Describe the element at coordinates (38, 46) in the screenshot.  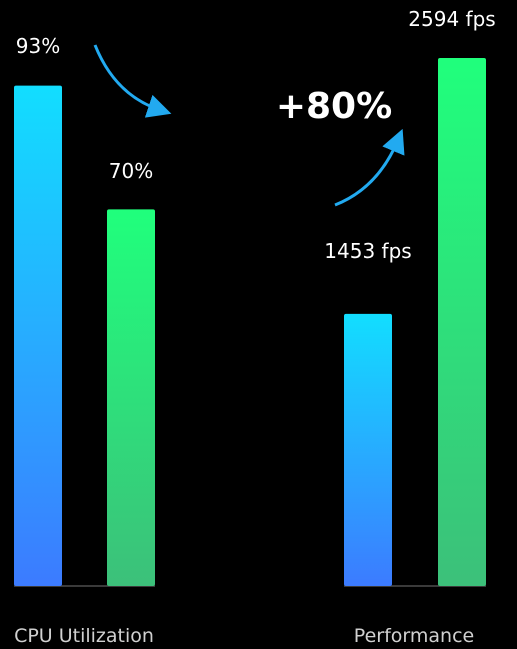
I see `cpu-value-label-before: 93%` at that location.